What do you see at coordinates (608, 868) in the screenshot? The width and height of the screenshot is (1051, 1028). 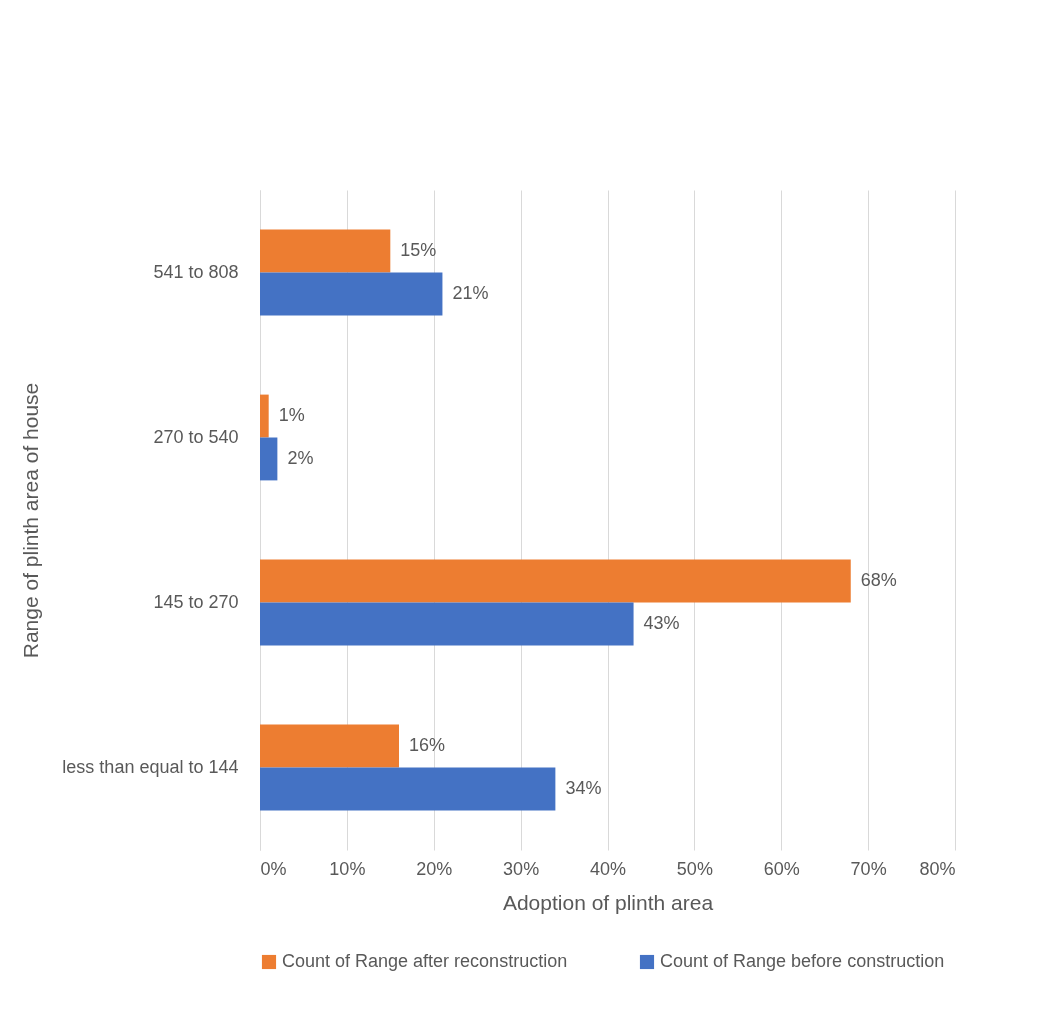 I see `x-tick-label: 40%` at bounding box center [608, 868].